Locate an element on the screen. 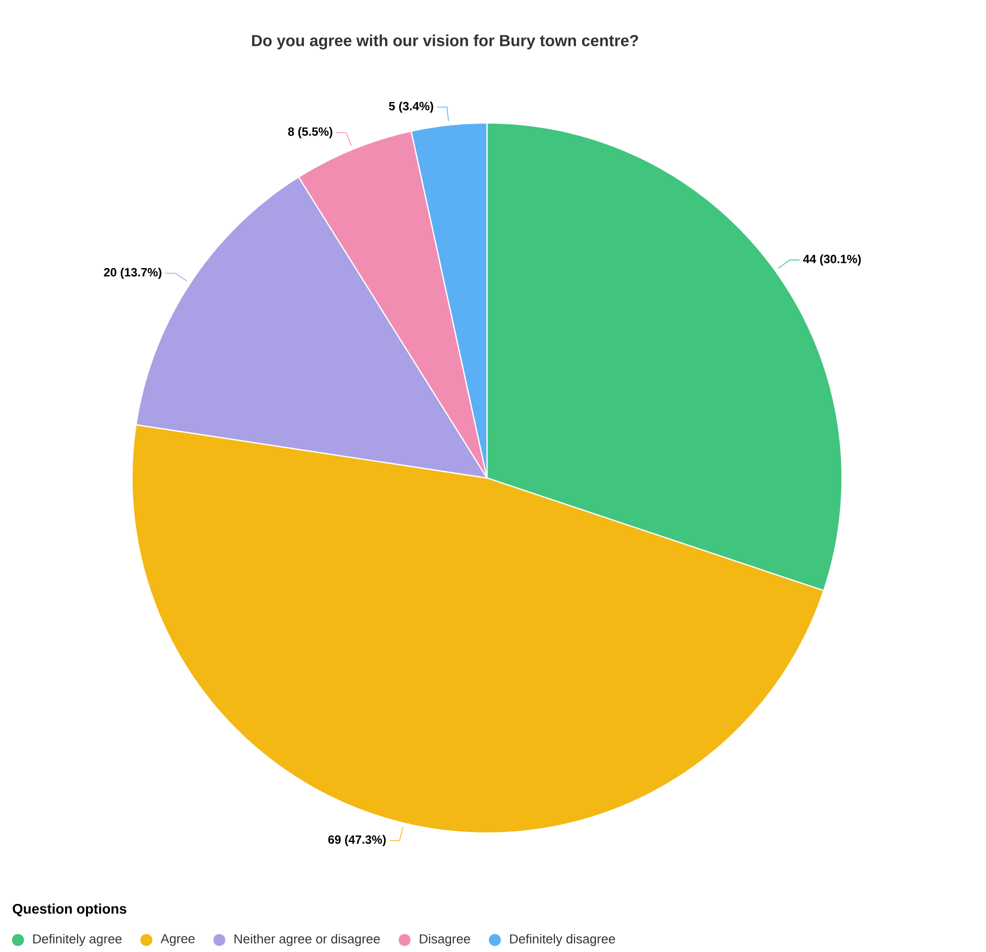 Image resolution: width=986 pixels, height=952 pixels. legend-label: Disagree is located at coordinates (445, 940).